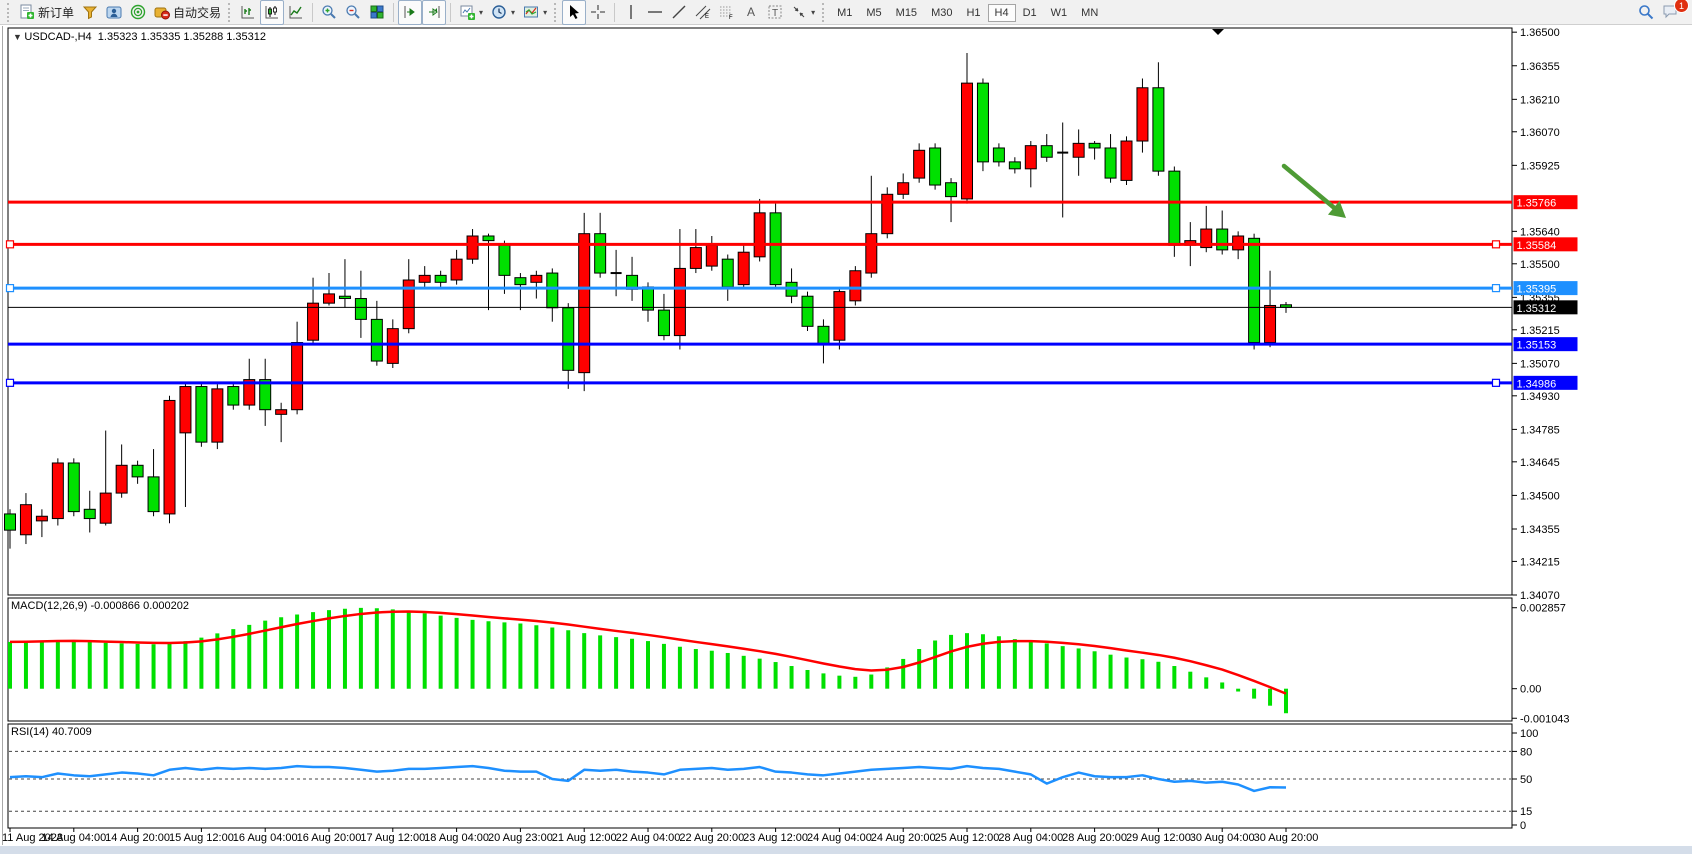  Describe the element at coordinates (51, 732) in the screenshot. I see `rsi-indicator-label: RSI(14) 40.7009` at that location.